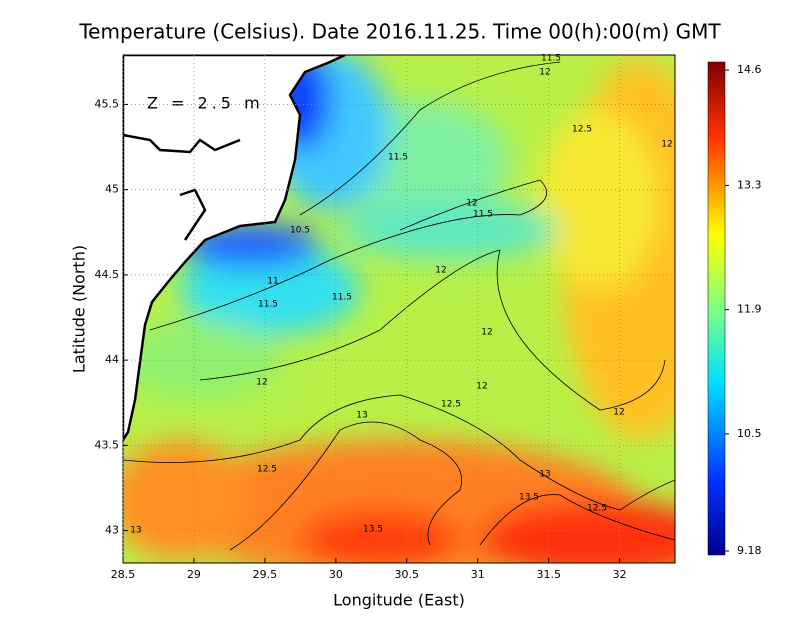 The width and height of the screenshot is (800, 622). I want to click on y-tick-label: 43, so click(112, 530).